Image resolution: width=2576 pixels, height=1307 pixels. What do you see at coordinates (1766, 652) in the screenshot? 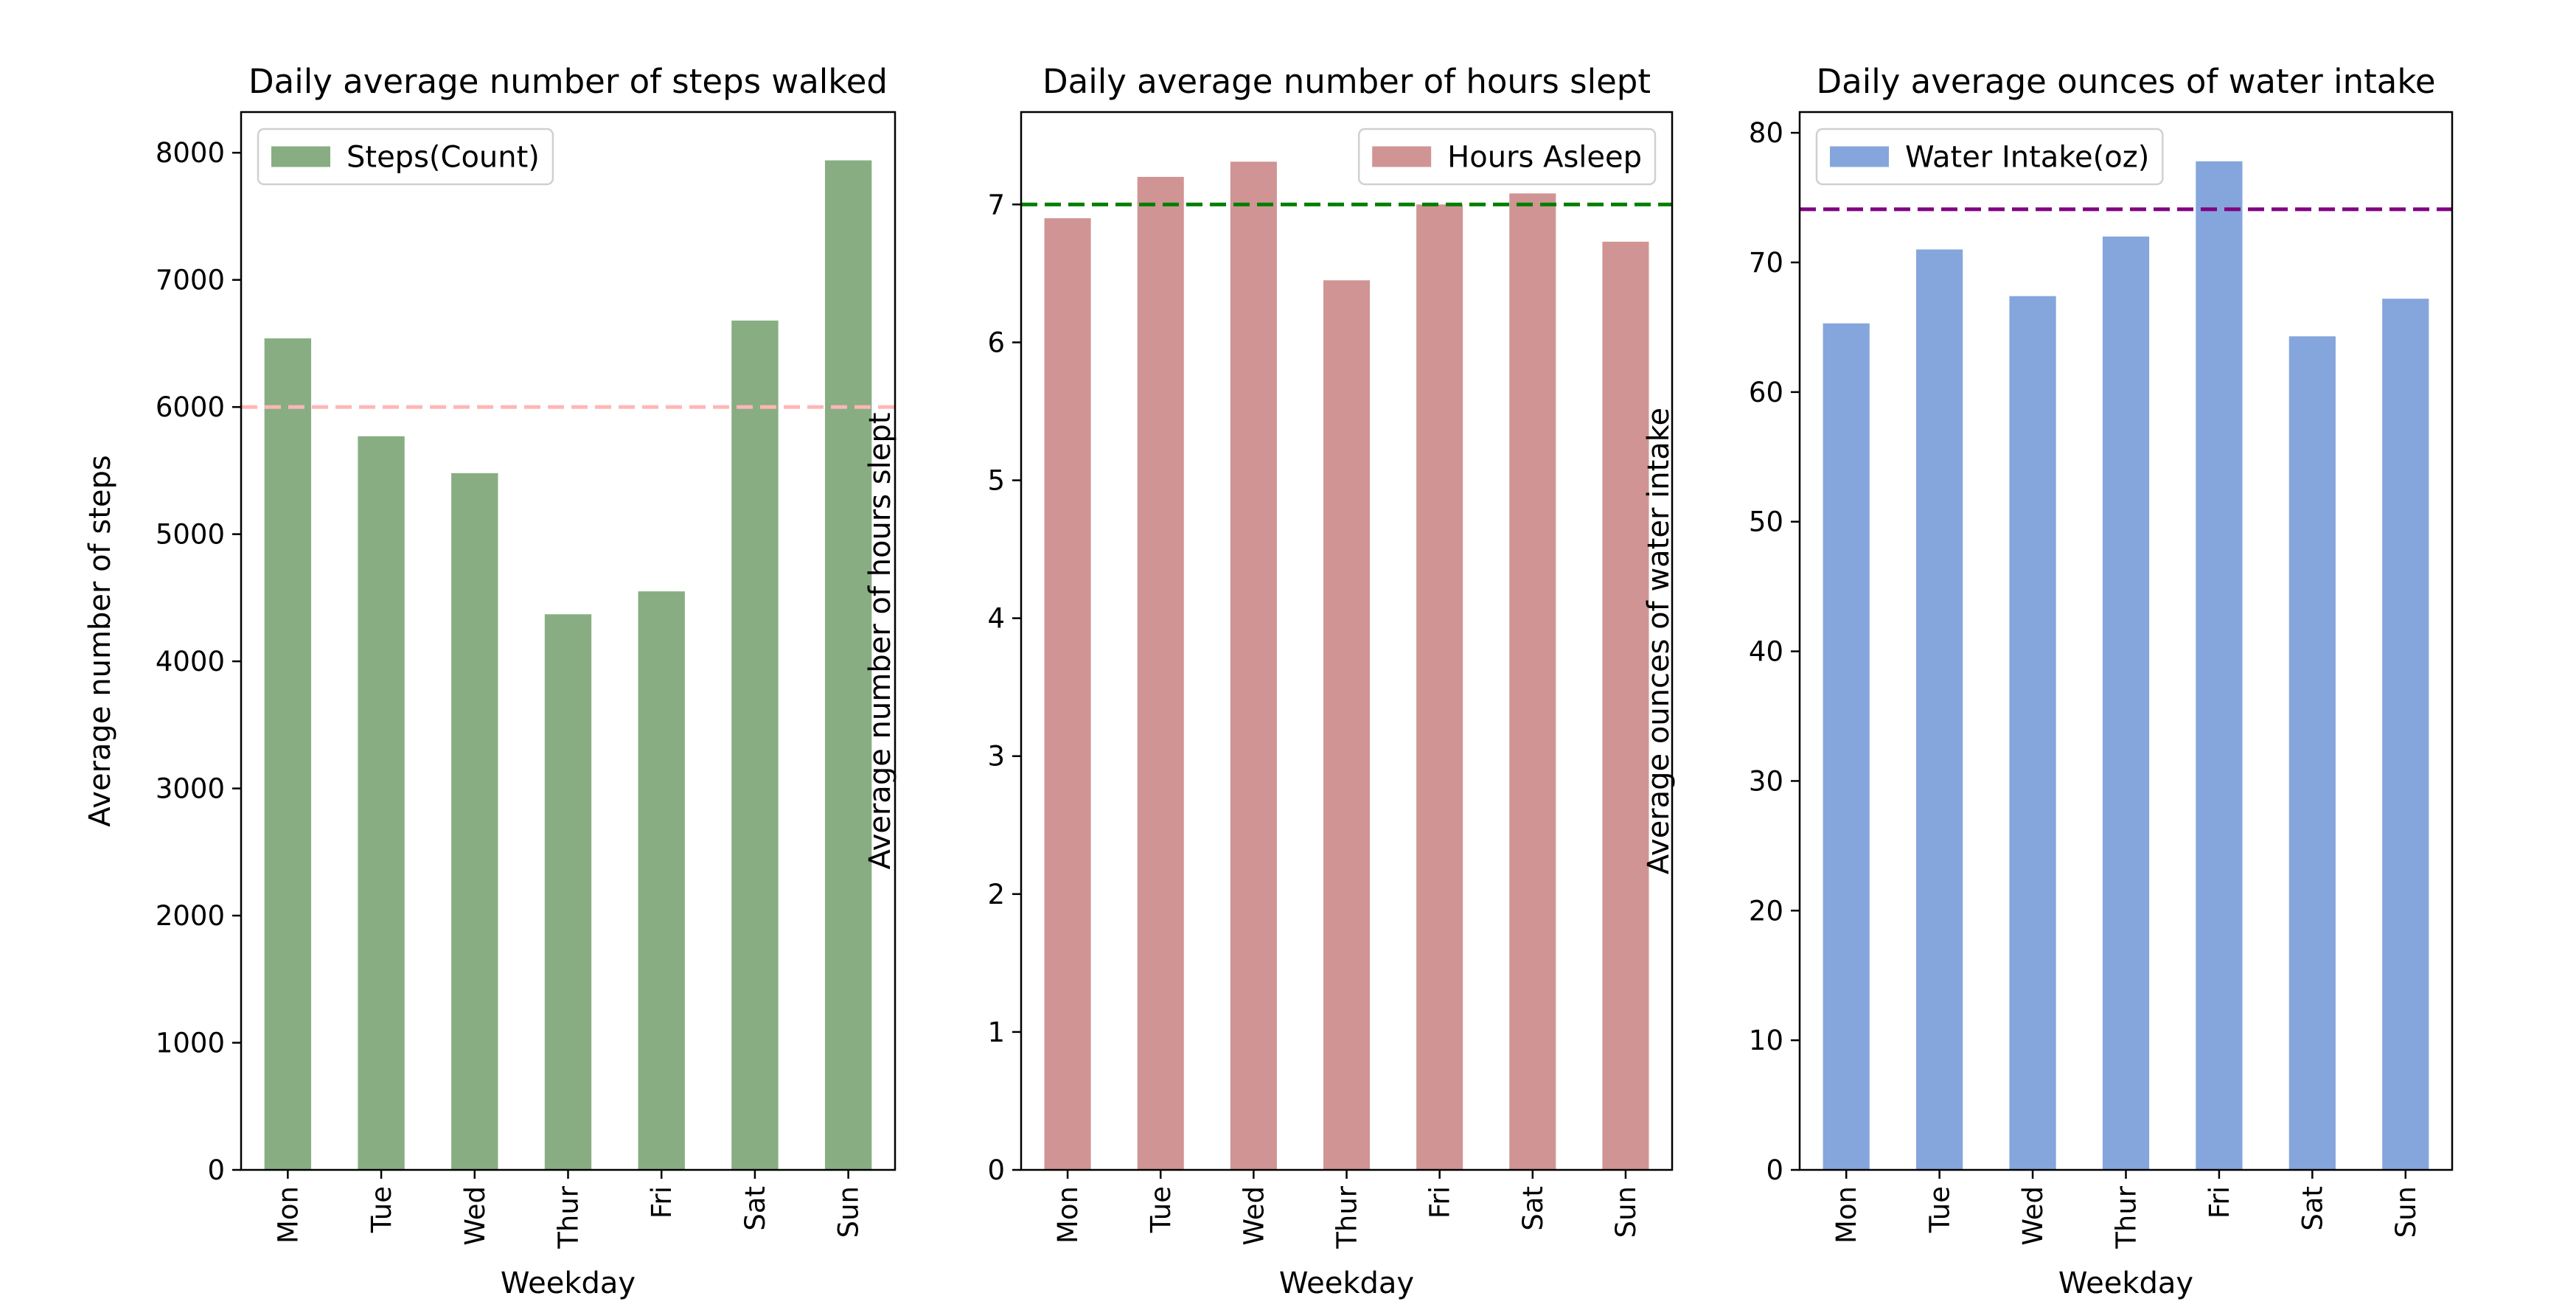
I see `y-tick-label: 40` at bounding box center [1766, 652].